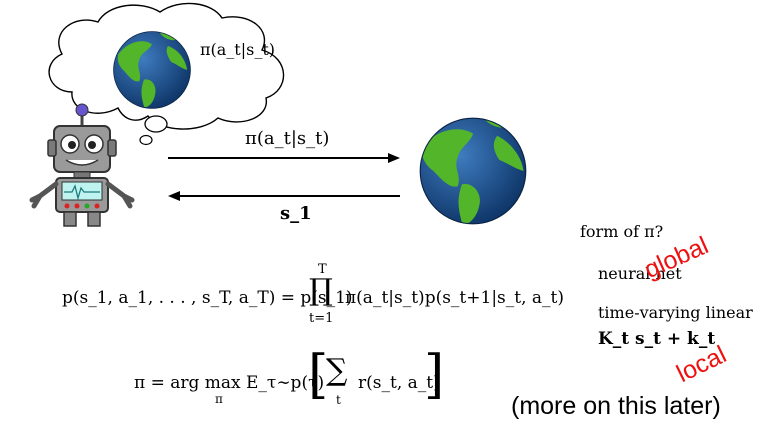 The width and height of the screenshot is (780, 427). What do you see at coordinates (338, 400) in the screenshot?
I see `sum-subscript: t` at bounding box center [338, 400].